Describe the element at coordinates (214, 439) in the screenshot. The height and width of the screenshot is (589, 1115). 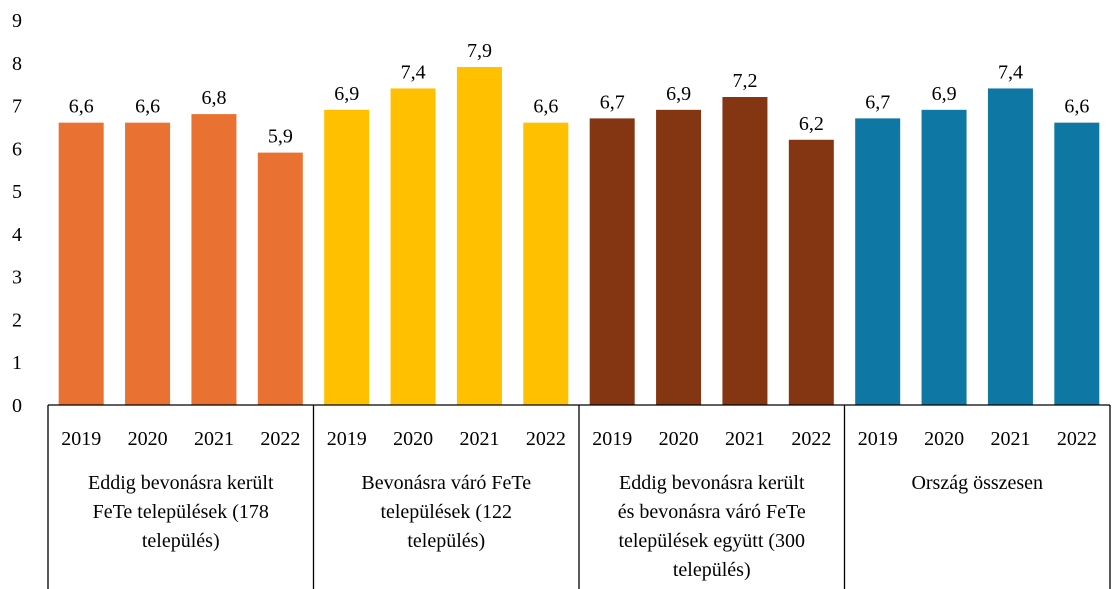
I see `x-tick-label-group1-2021: 2021` at that location.